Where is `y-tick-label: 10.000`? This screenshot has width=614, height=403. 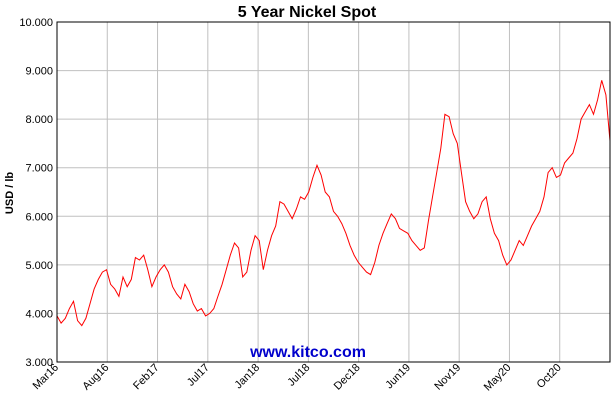 y-tick-label: 10.000 is located at coordinates (36, 23).